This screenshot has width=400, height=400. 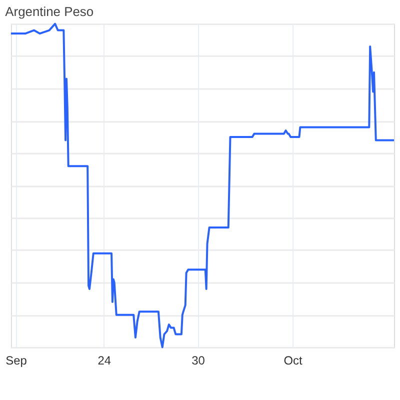 What do you see at coordinates (293, 361) in the screenshot?
I see `x-tick-label: Oct` at bounding box center [293, 361].